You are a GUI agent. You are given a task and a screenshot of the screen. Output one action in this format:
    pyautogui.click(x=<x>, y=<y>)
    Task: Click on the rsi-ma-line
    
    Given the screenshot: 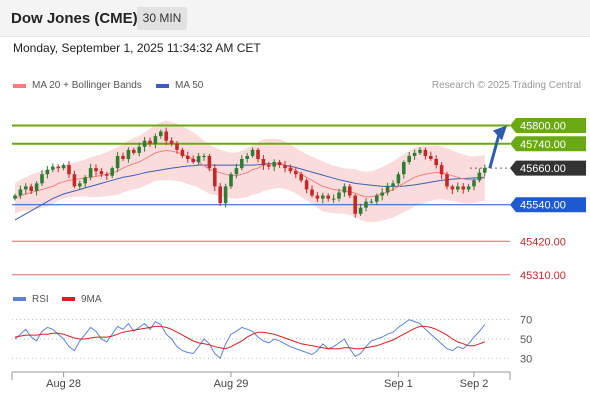 What is the action you would take?
    pyautogui.click(x=249, y=337)
    